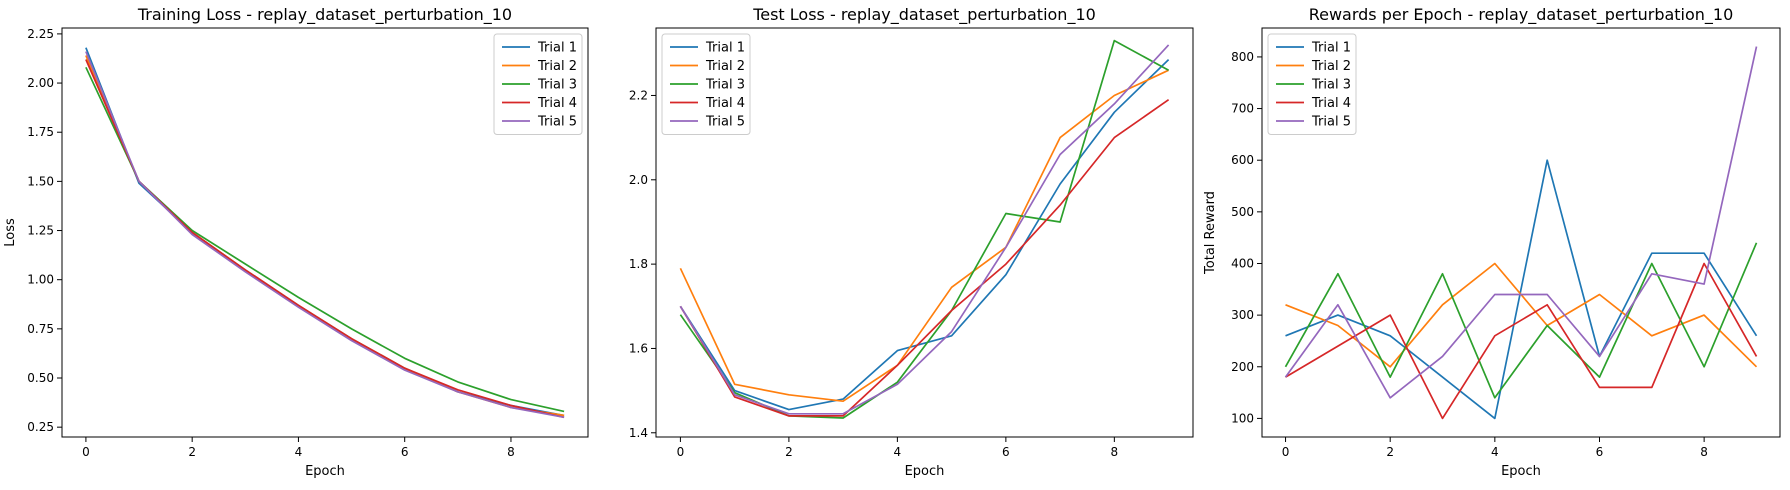 The height and width of the screenshot is (490, 1790). I want to click on y-axis-label: Total Reward, so click(1210, 233).